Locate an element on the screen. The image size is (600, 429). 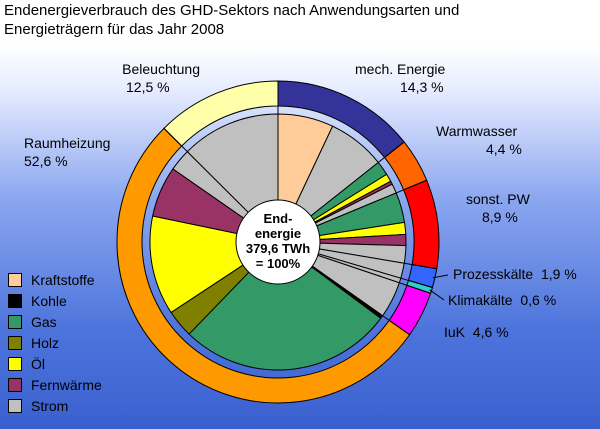
value-prozesskaelte: 1,9 % is located at coordinates (558, 274).